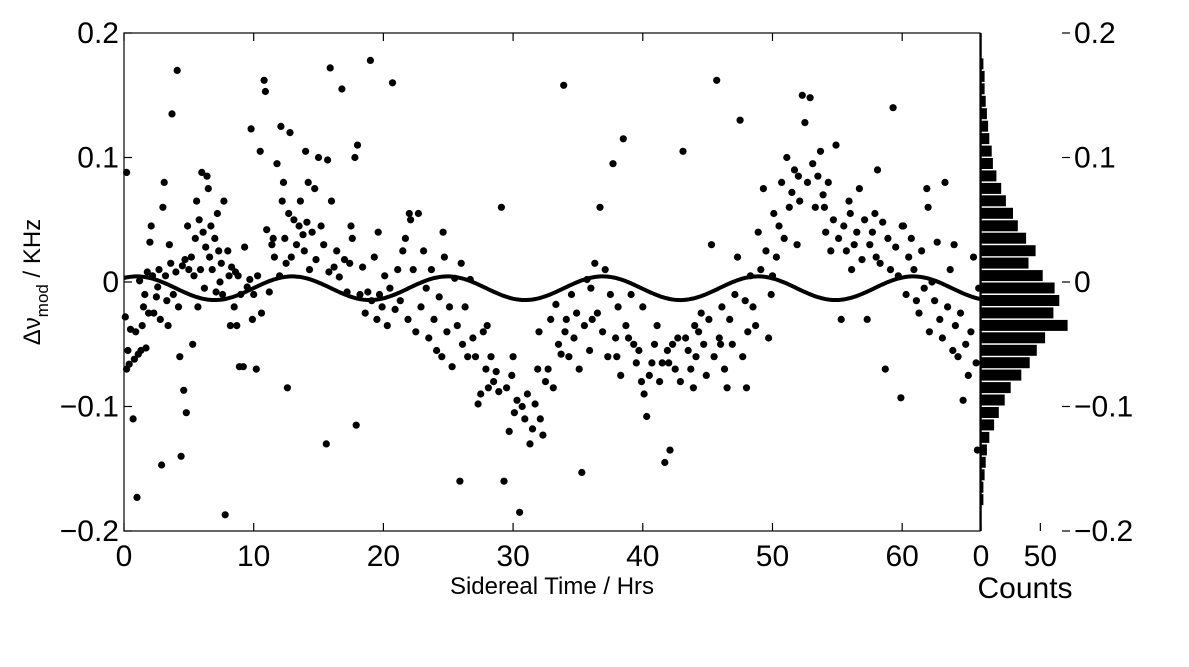 This screenshot has height=667, width=1189. What do you see at coordinates (981, 556) in the screenshot?
I see `histogram-x-tick-label: 0` at bounding box center [981, 556].